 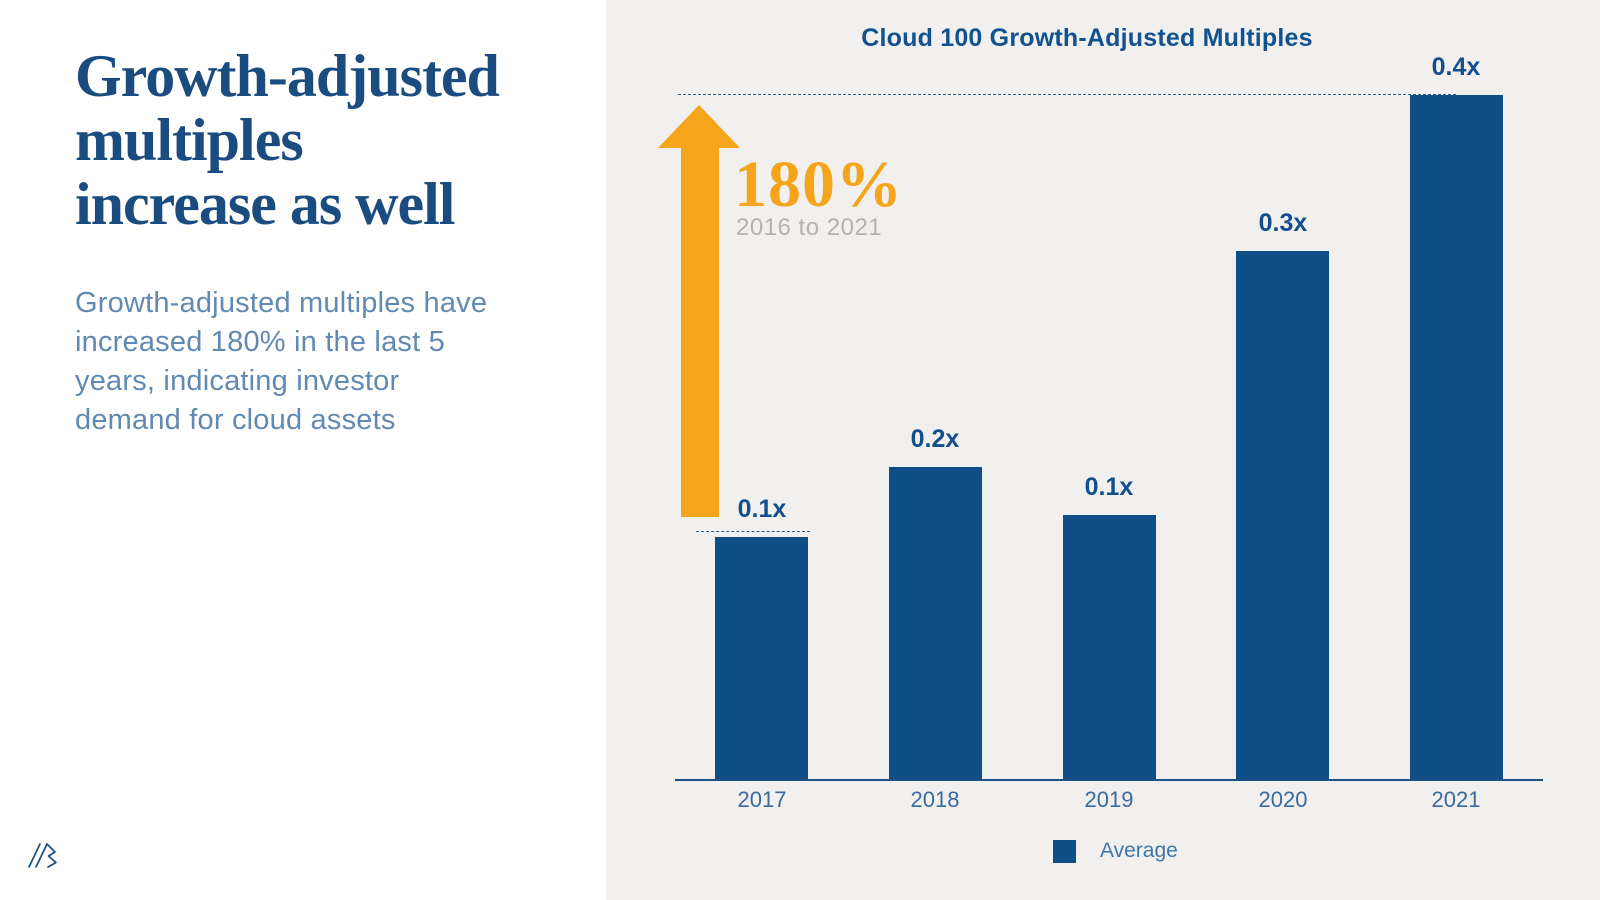 What do you see at coordinates (699, 311) in the screenshot?
I see `up-arrow-icon` at bounding box center [699, 311].